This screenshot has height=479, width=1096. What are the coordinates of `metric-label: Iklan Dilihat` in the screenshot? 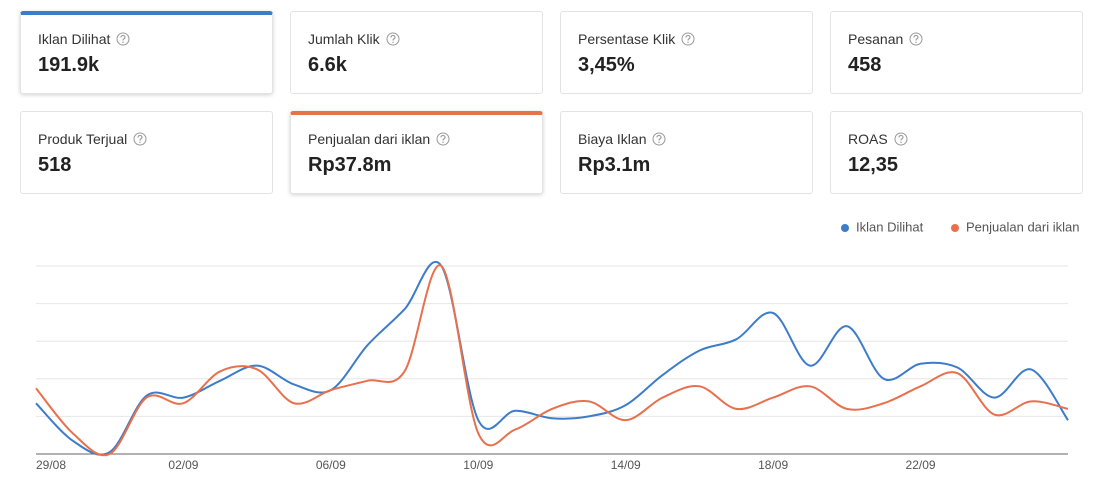 It's located at (84, 39).